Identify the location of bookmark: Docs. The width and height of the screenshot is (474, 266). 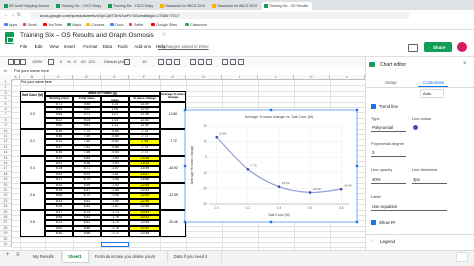
(119, 24).